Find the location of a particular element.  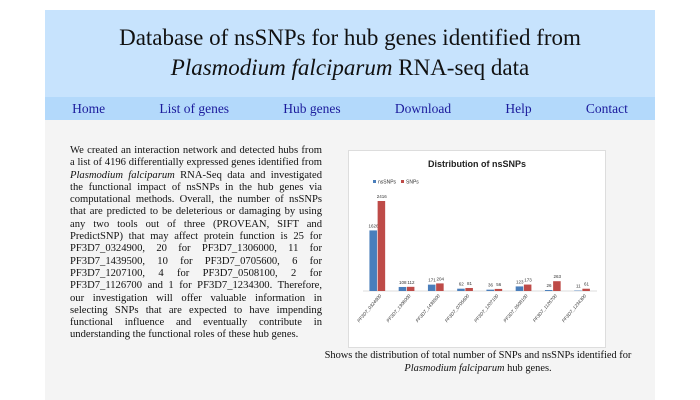

x-tick-label: PF3D7_1126700 is located at coordinates (545, 308).